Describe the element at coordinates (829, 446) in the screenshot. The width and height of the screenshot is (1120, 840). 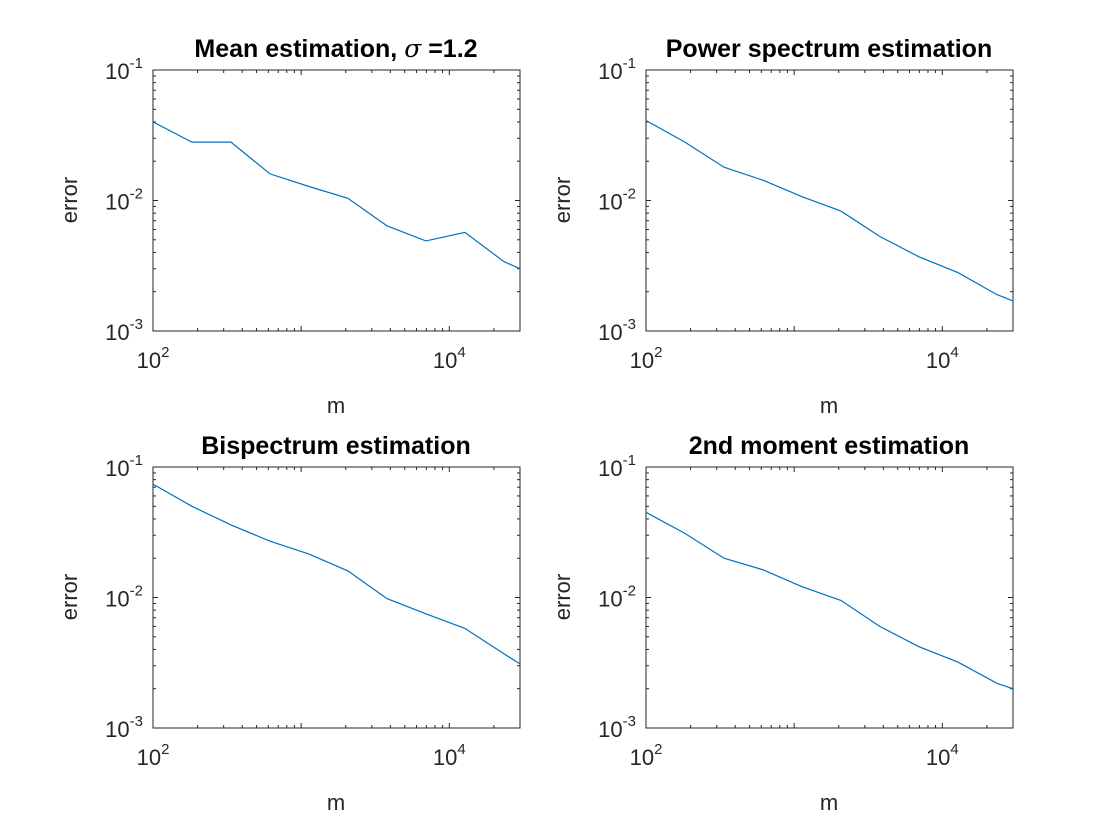
I see `chart-title: 2nd moment estimation` at that location.